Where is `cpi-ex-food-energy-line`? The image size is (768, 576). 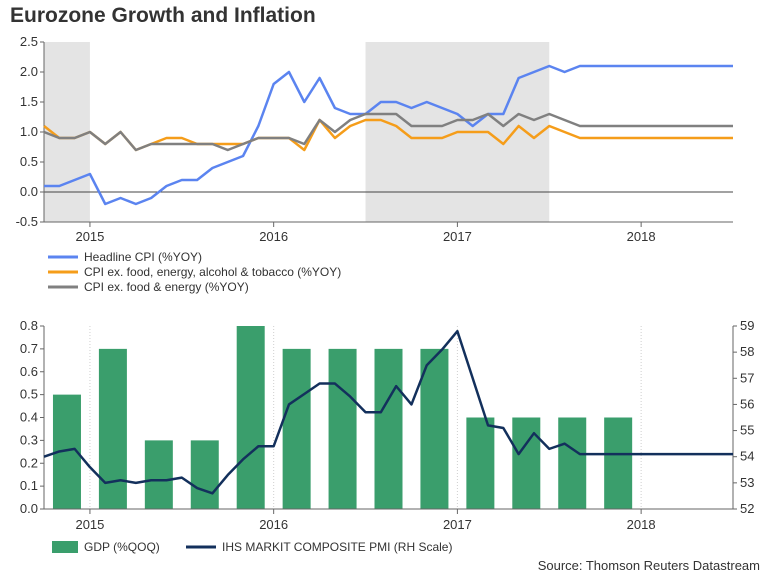 cpi-ex-food-energy-line is located at coordinates (388, 132).